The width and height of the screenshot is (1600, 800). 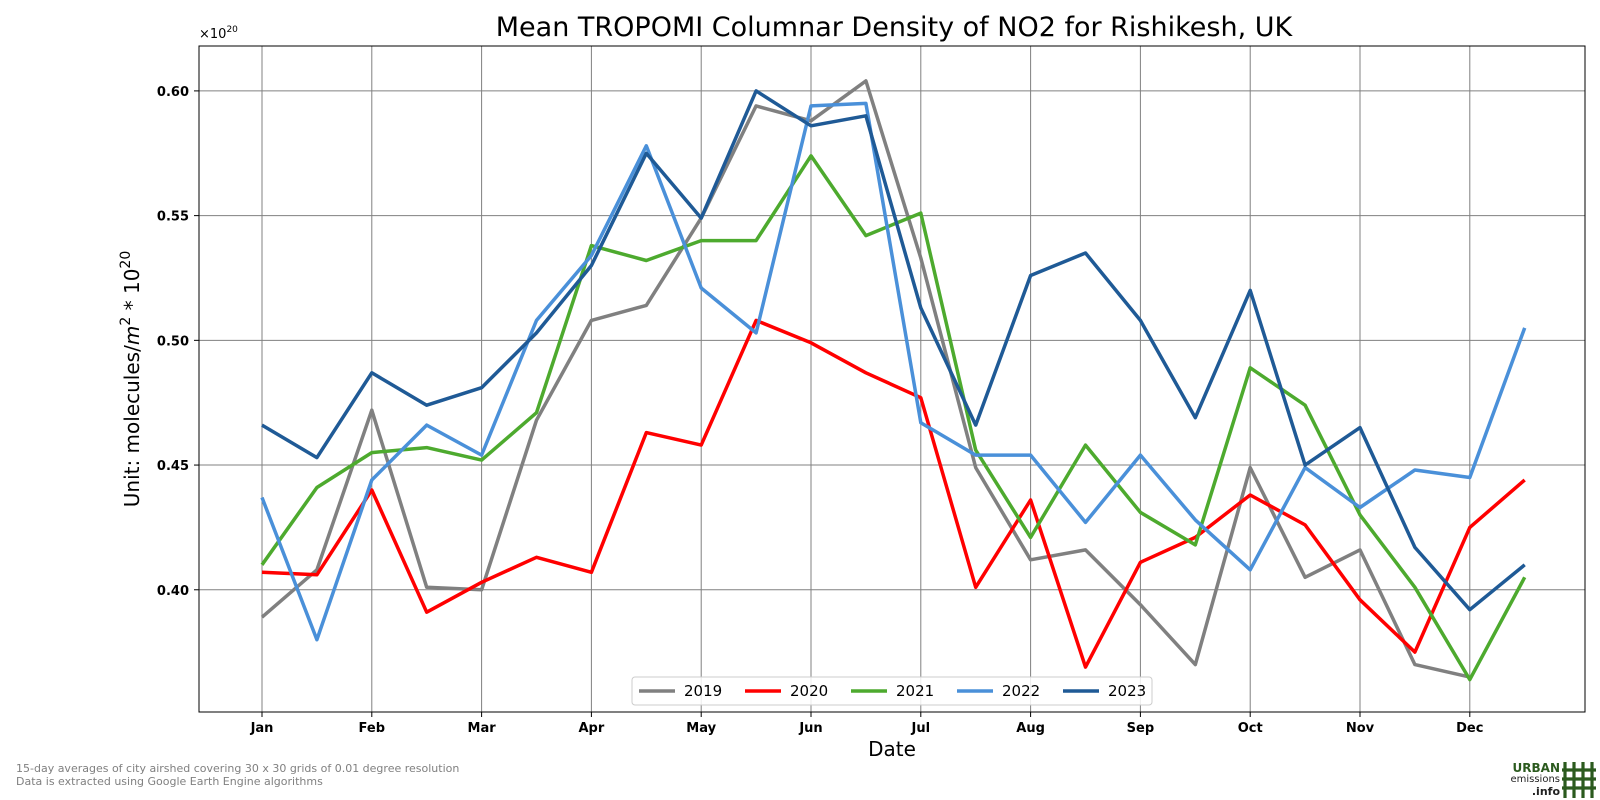 I want to click on y-tick-label: 0.45, so click(x=173, y=466).